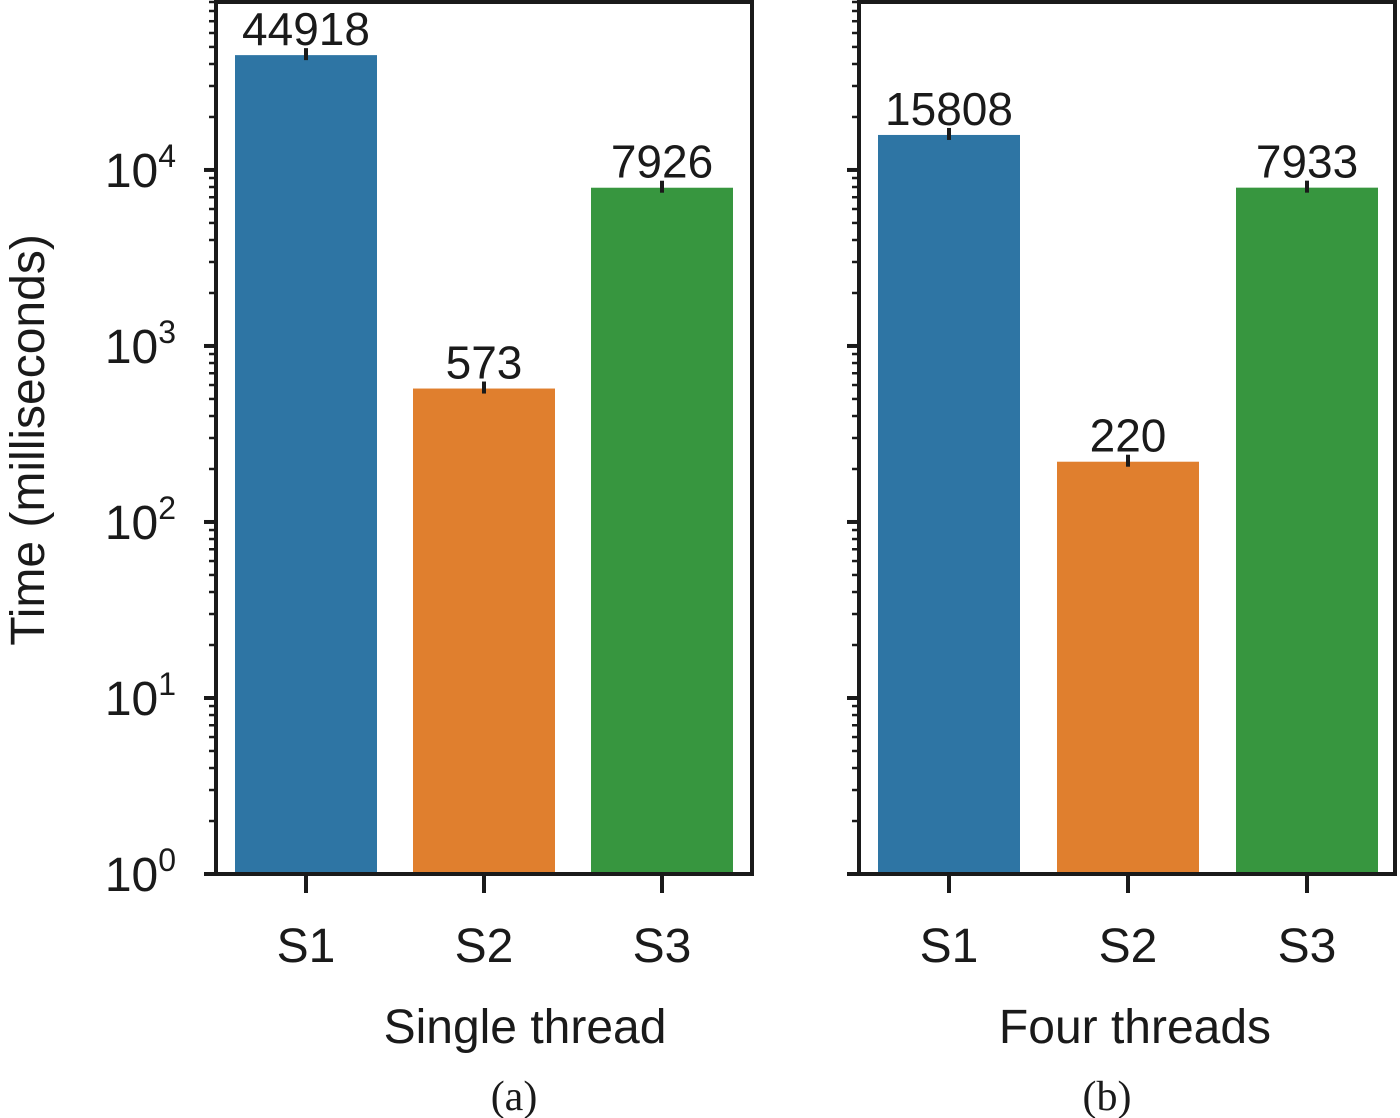  Describe the element at coordinates (306, 29) in the screenshot. I see `data-label: 44918` at that location.